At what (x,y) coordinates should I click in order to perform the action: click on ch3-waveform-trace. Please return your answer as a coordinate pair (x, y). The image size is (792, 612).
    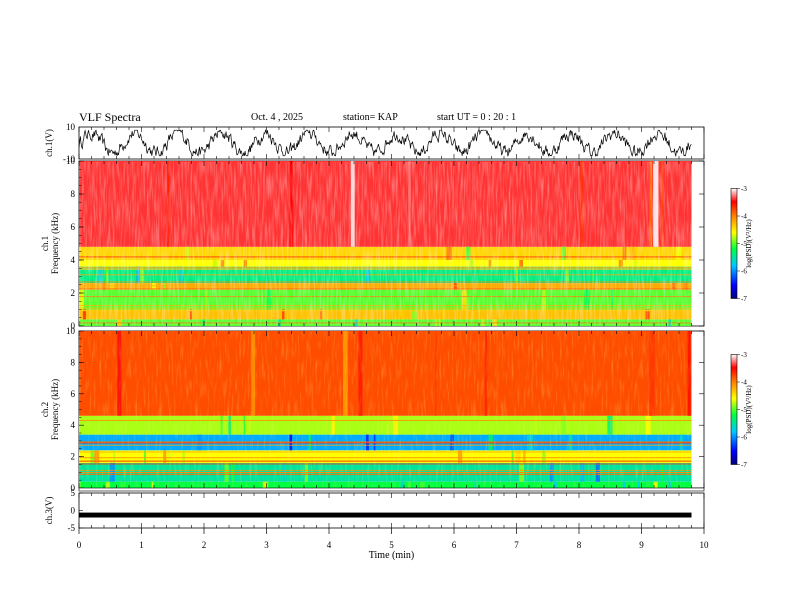
    Looking at the image, I should click on (385, 515).